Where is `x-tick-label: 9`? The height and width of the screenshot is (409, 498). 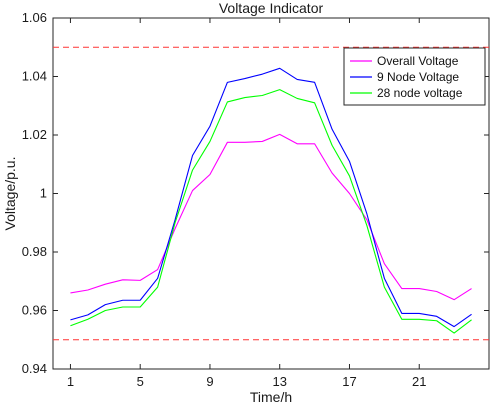 x-tick-label: 9 is located at coordinates (209, 381).